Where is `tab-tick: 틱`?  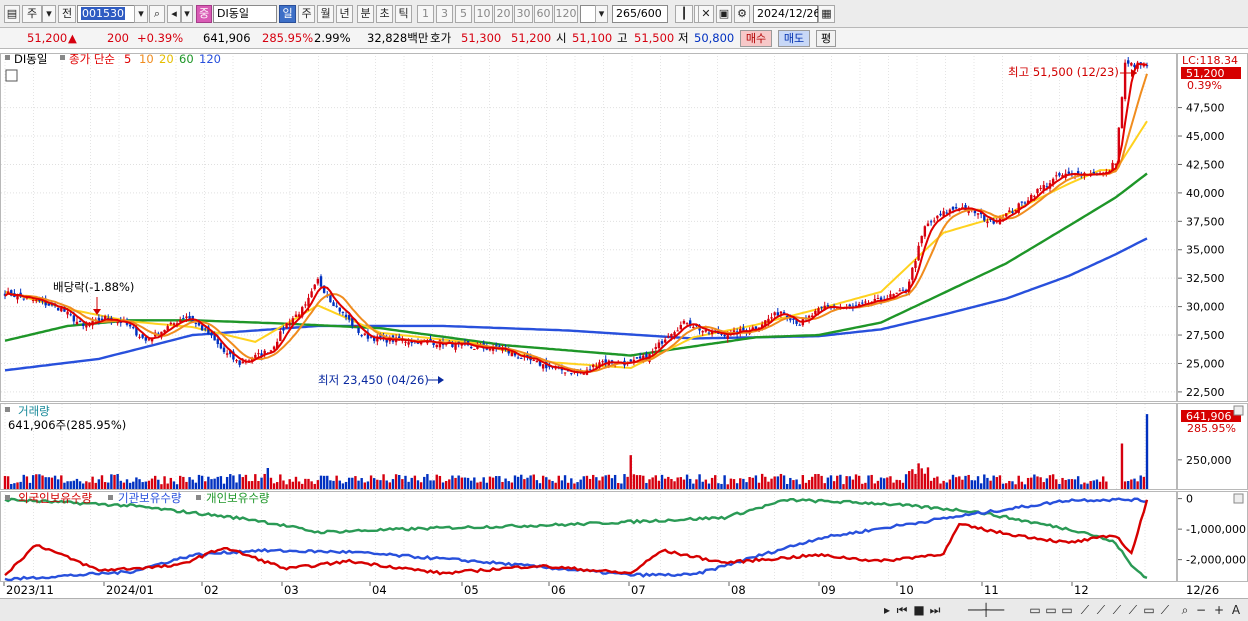
tab-tick: 틱 is located at coordinates (403, 14).